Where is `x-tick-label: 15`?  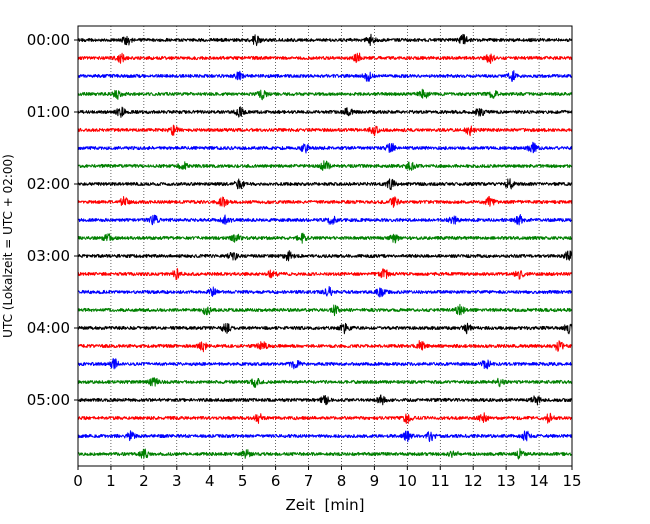
x-tick-label: 15 is located at coordinates (571, 481).